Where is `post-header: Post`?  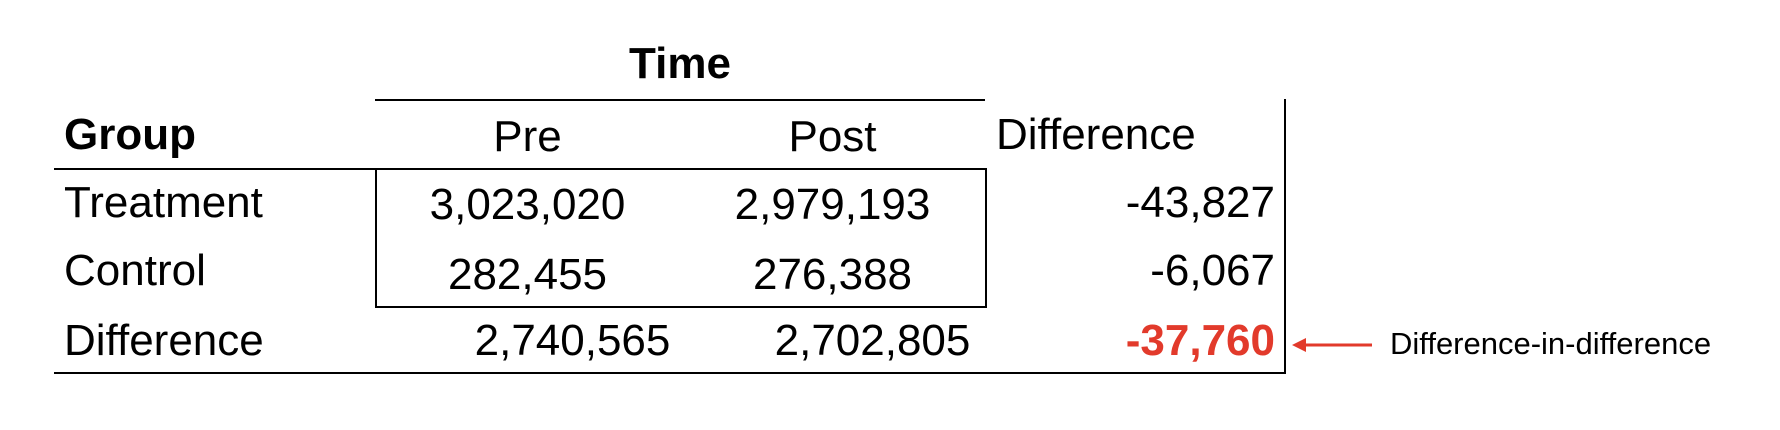
post-header: Post is located at coordinates (832, 136).